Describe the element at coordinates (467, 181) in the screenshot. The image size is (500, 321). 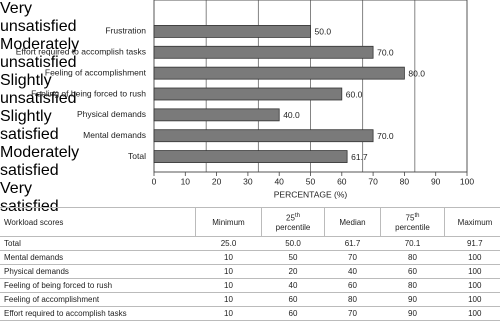
I see `x-tick-label: 100` at that location.